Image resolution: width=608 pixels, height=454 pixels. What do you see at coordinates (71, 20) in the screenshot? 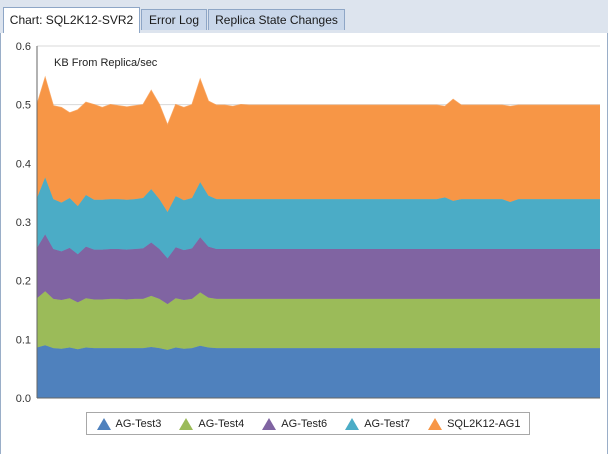
I see `tab-chart: Chart: SQL2K12-SVR2` at bounding box center [71, 20].